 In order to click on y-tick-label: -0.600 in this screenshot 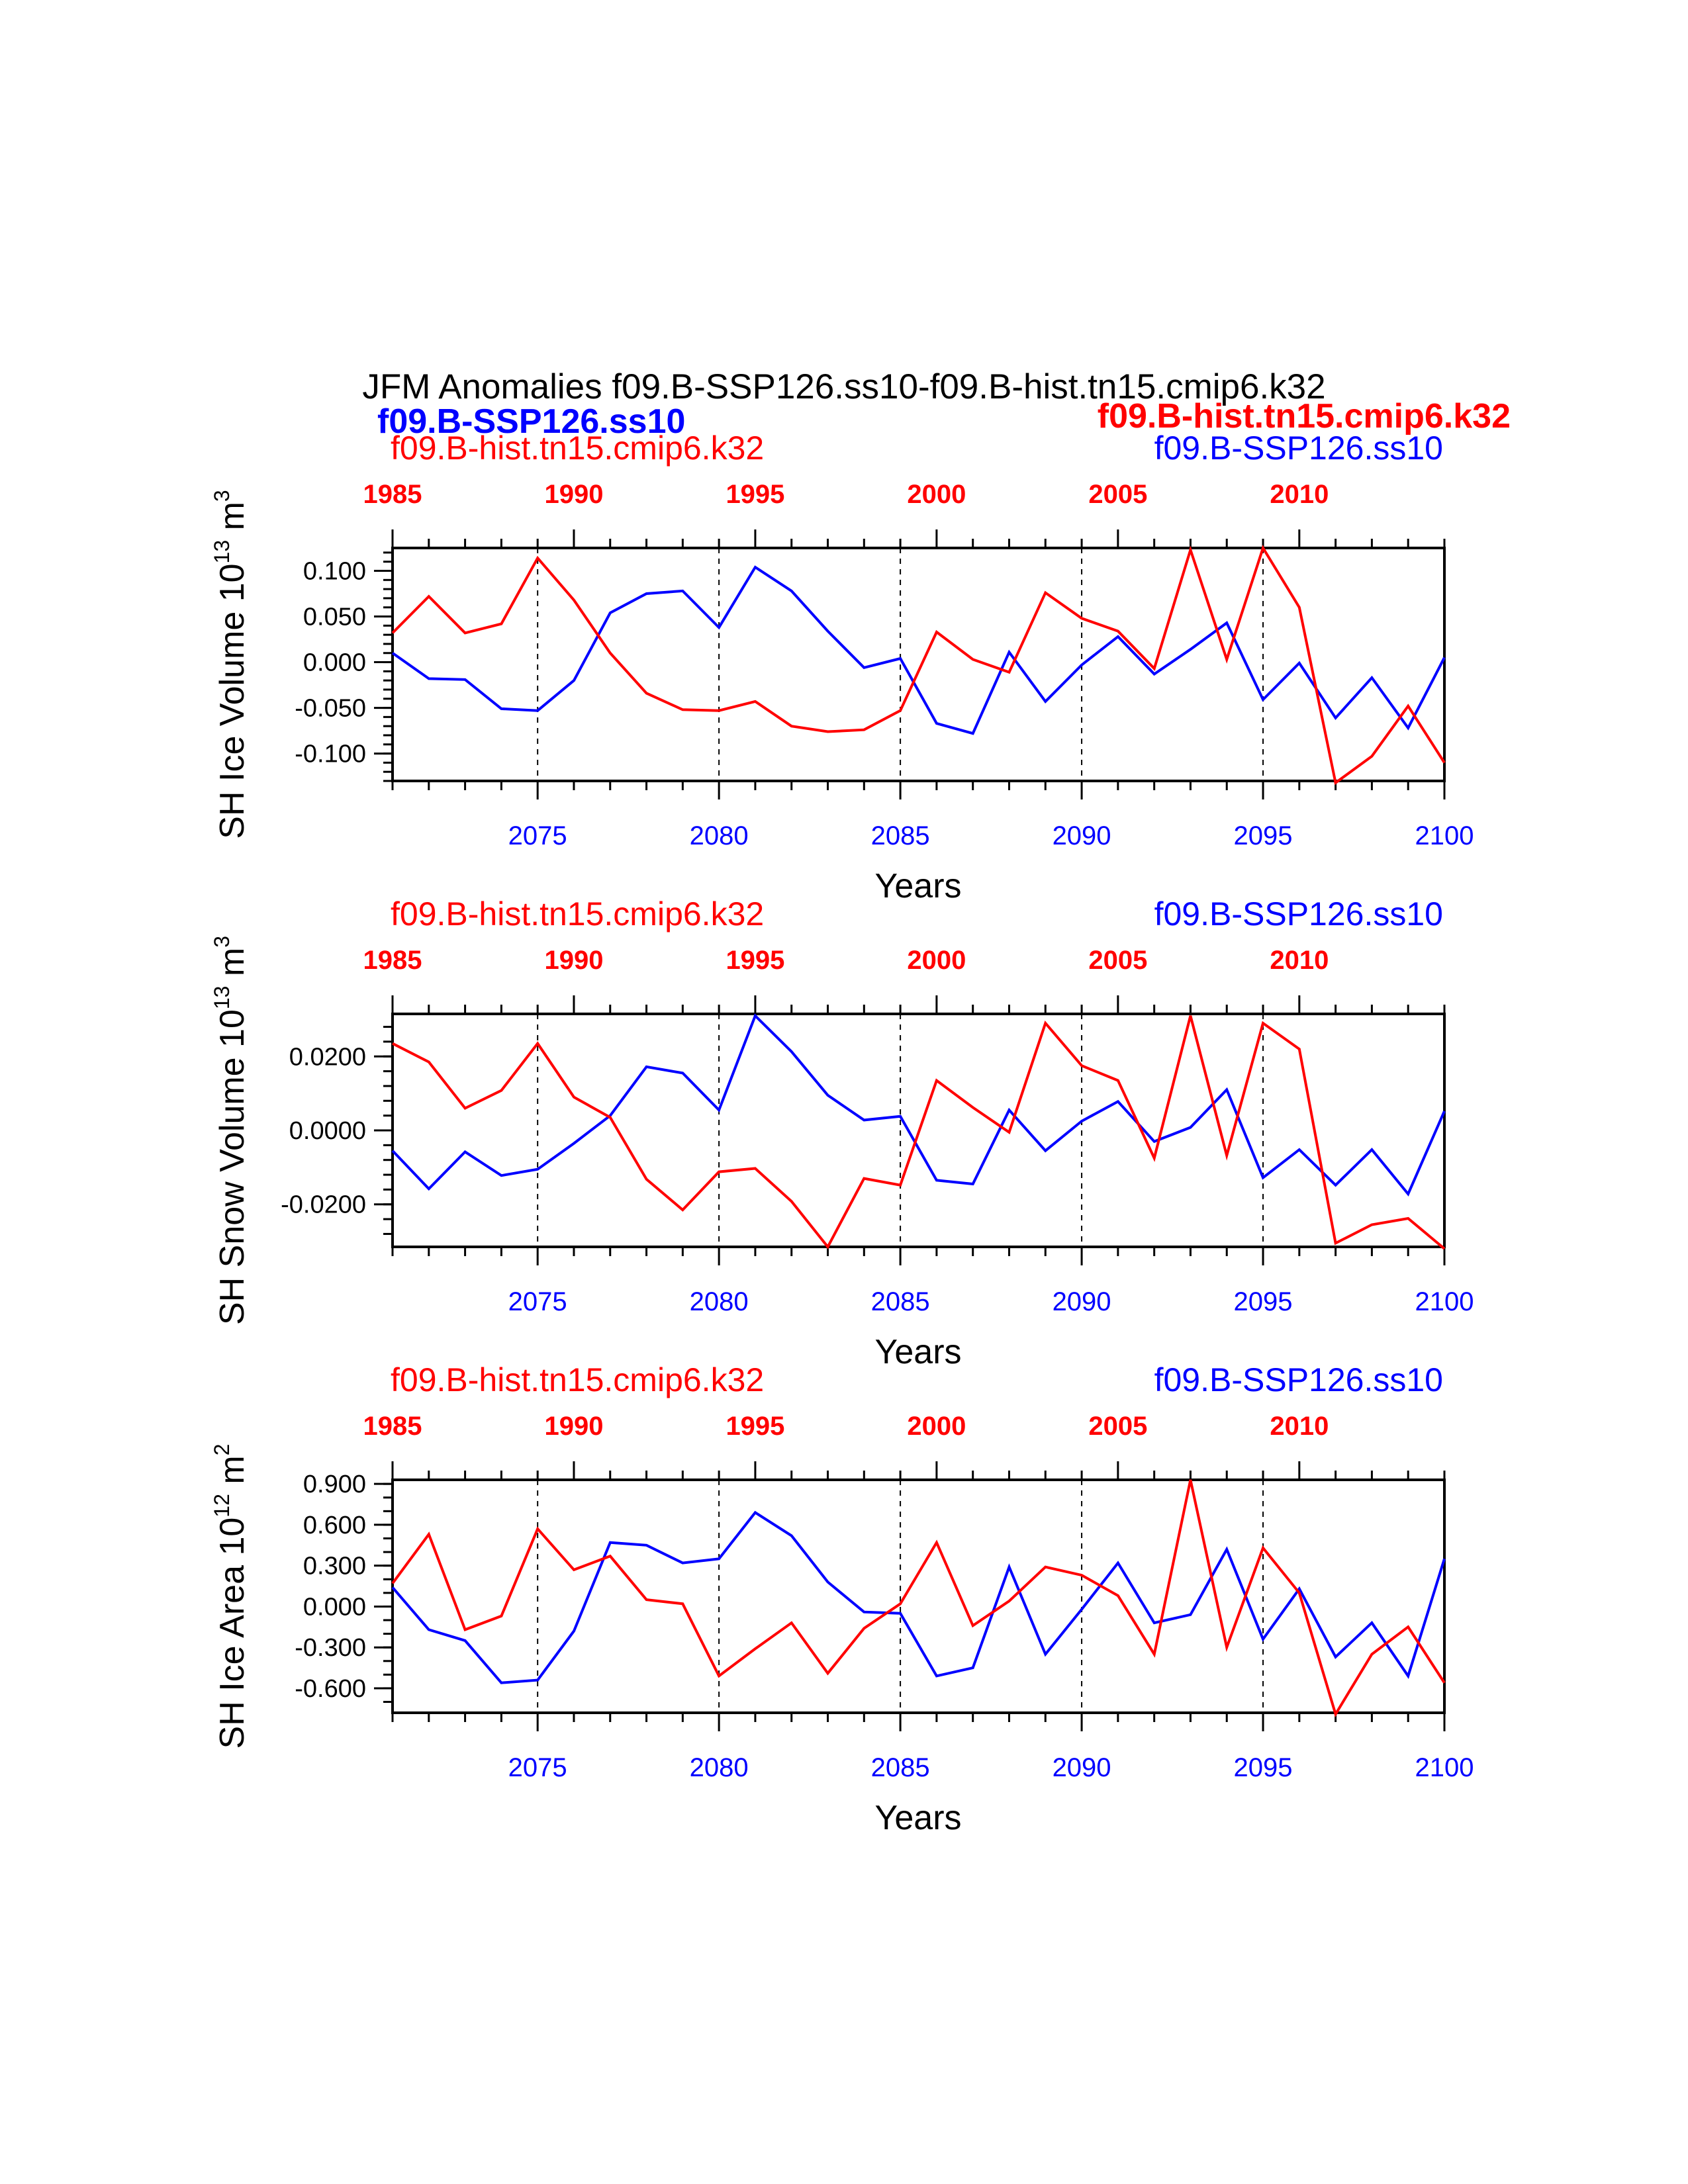, I will do `click(330, 1689)`.